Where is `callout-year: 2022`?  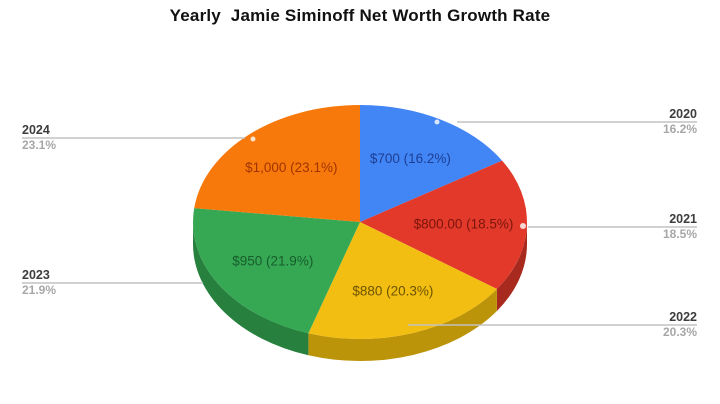 callout-year: 2022 is located at coordinates (683, 317).